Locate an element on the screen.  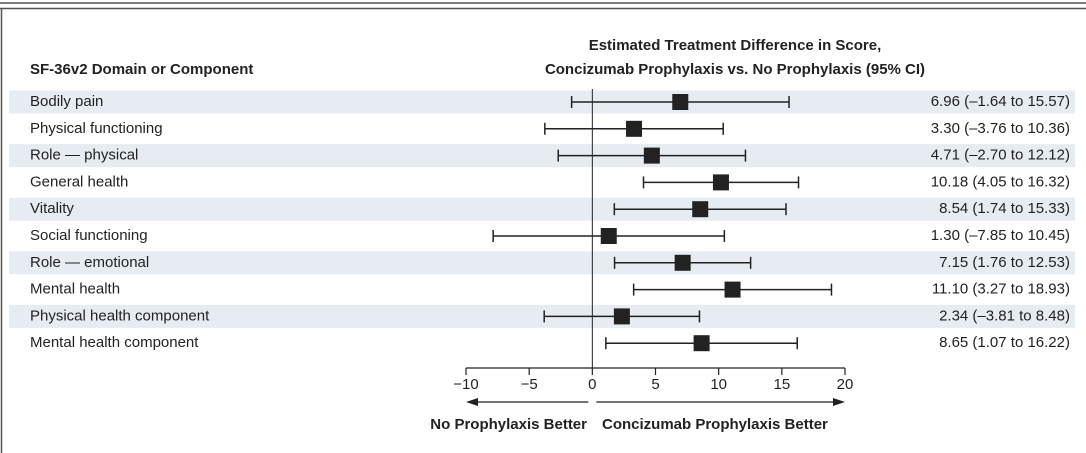
category-label: Role — physical is located at coordinates (84, 155).